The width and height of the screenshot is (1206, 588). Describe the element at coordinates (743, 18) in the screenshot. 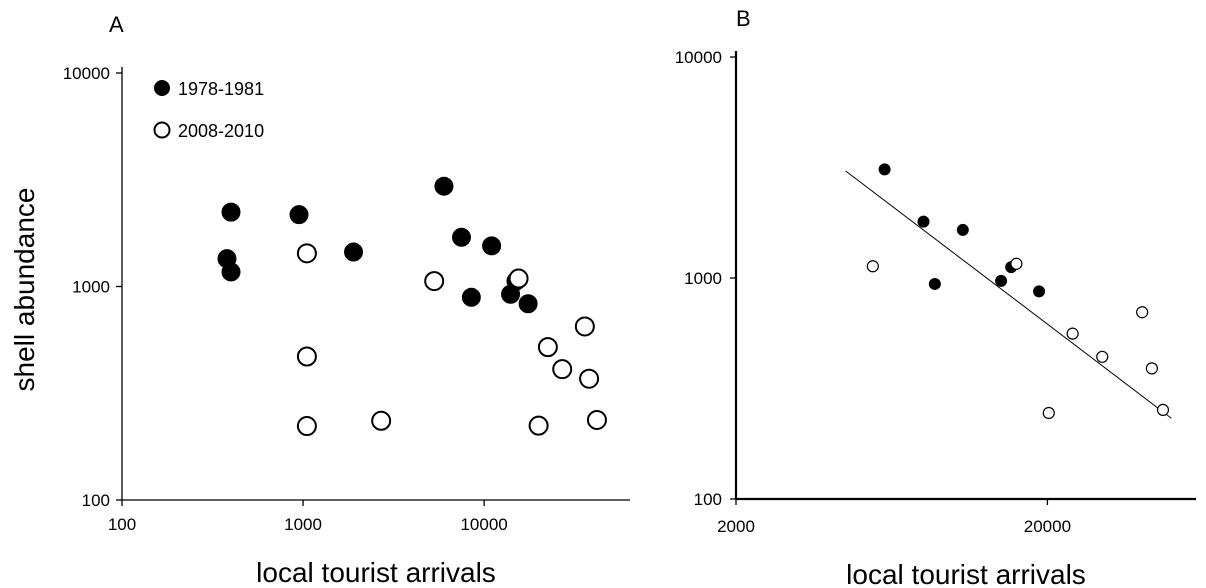

I see `panel-label: B` at that location.